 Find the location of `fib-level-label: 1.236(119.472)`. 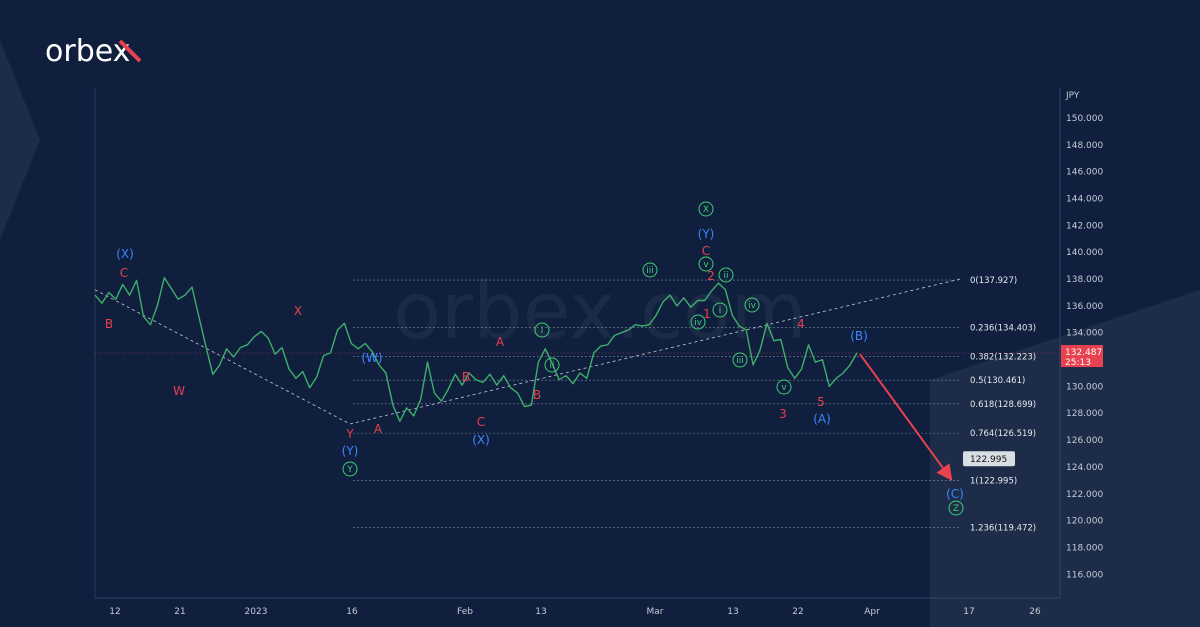

fib-level-label: 1.236(119.472) is located at coordinates (1003, 529).